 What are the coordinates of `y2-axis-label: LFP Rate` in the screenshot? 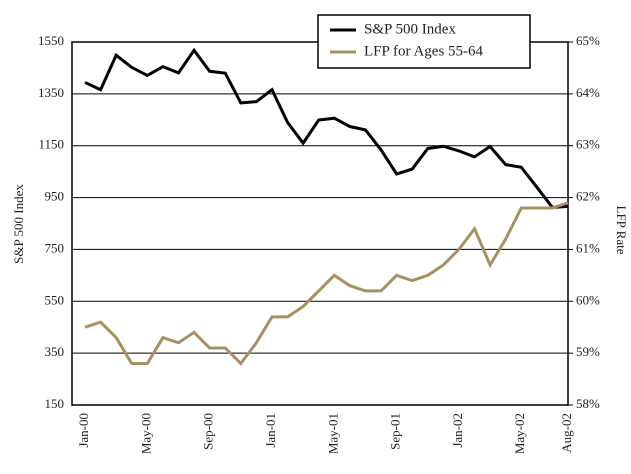 It's located at (621, 230).